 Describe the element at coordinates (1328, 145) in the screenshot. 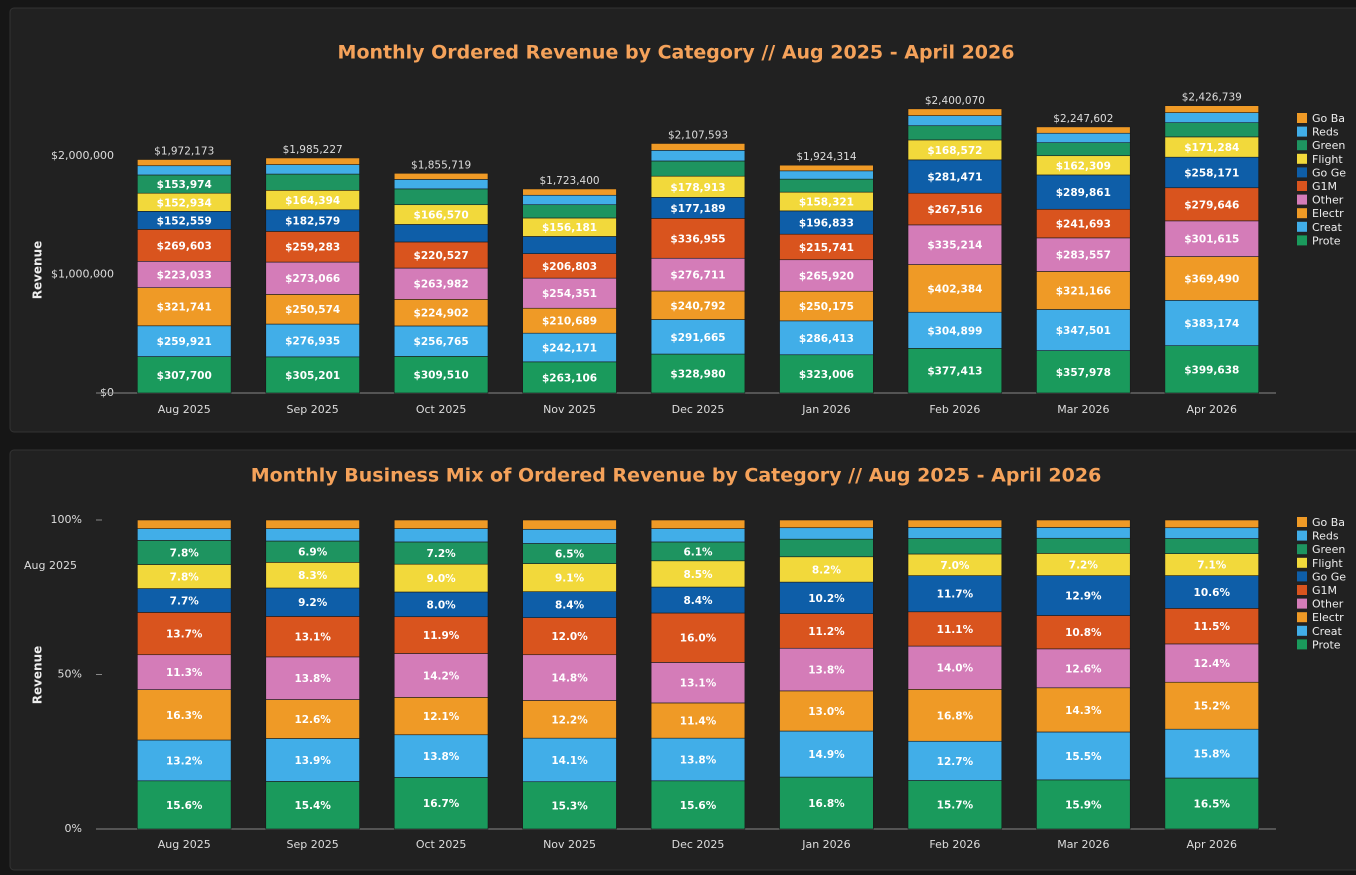

I see `legend-label: Green` at that location.